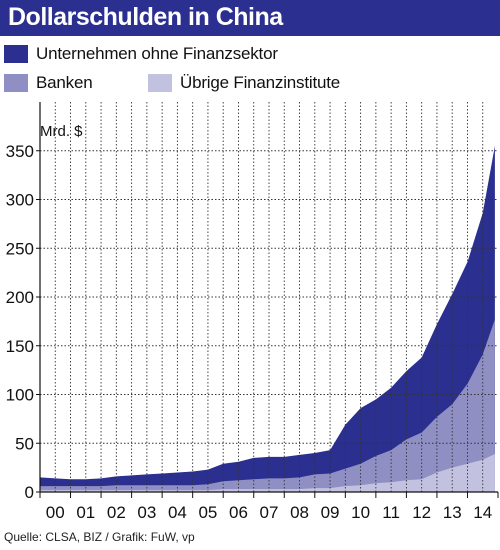 The width and height of the screenshot is (500, 550). Describe the element at coordinates (330, 512) in the screenshot. I see `x-tick-label: 09` at that location.